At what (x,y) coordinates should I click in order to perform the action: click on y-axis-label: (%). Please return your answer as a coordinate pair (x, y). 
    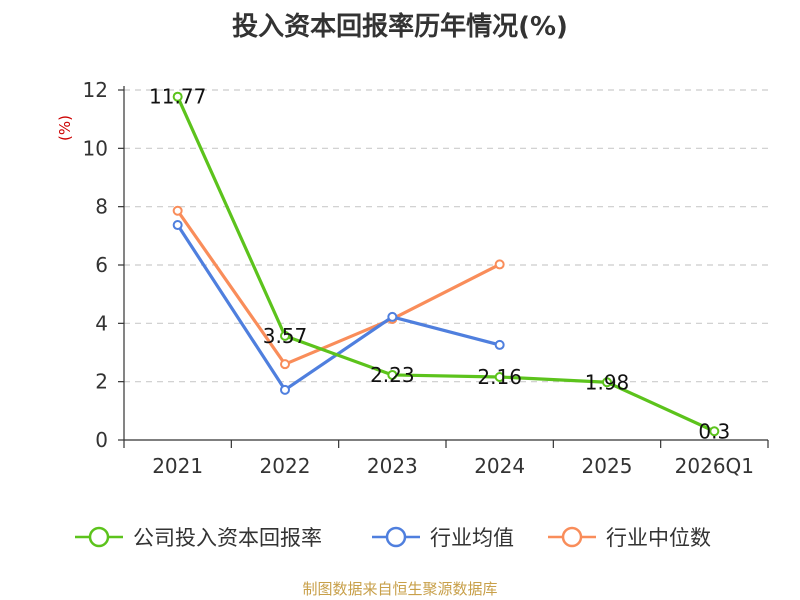
    Looking at the image, I should click on (65, 128).